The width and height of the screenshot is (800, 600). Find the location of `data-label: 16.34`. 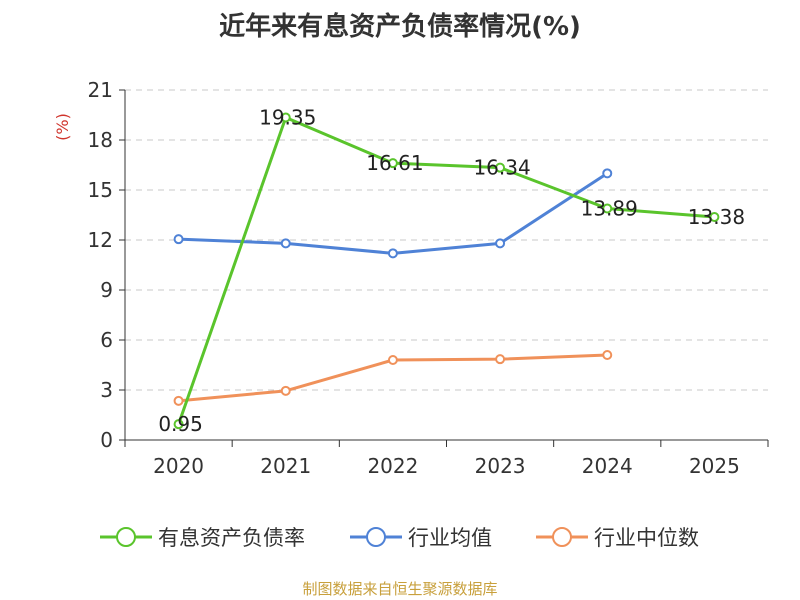

data-label: 16.34 is located at coordinates (501, 168).